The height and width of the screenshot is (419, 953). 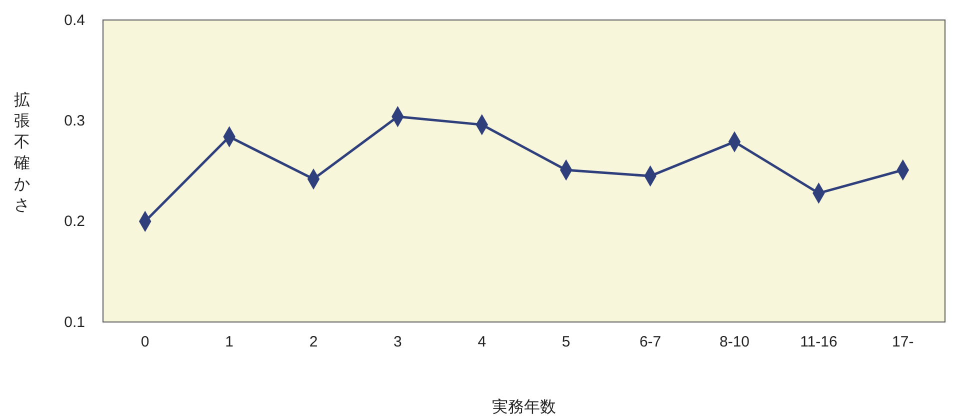 What do you see at coordinates (313, 342) in the screenshot?
I see `x-tick-label: 2` at bounding box center [313, 342].